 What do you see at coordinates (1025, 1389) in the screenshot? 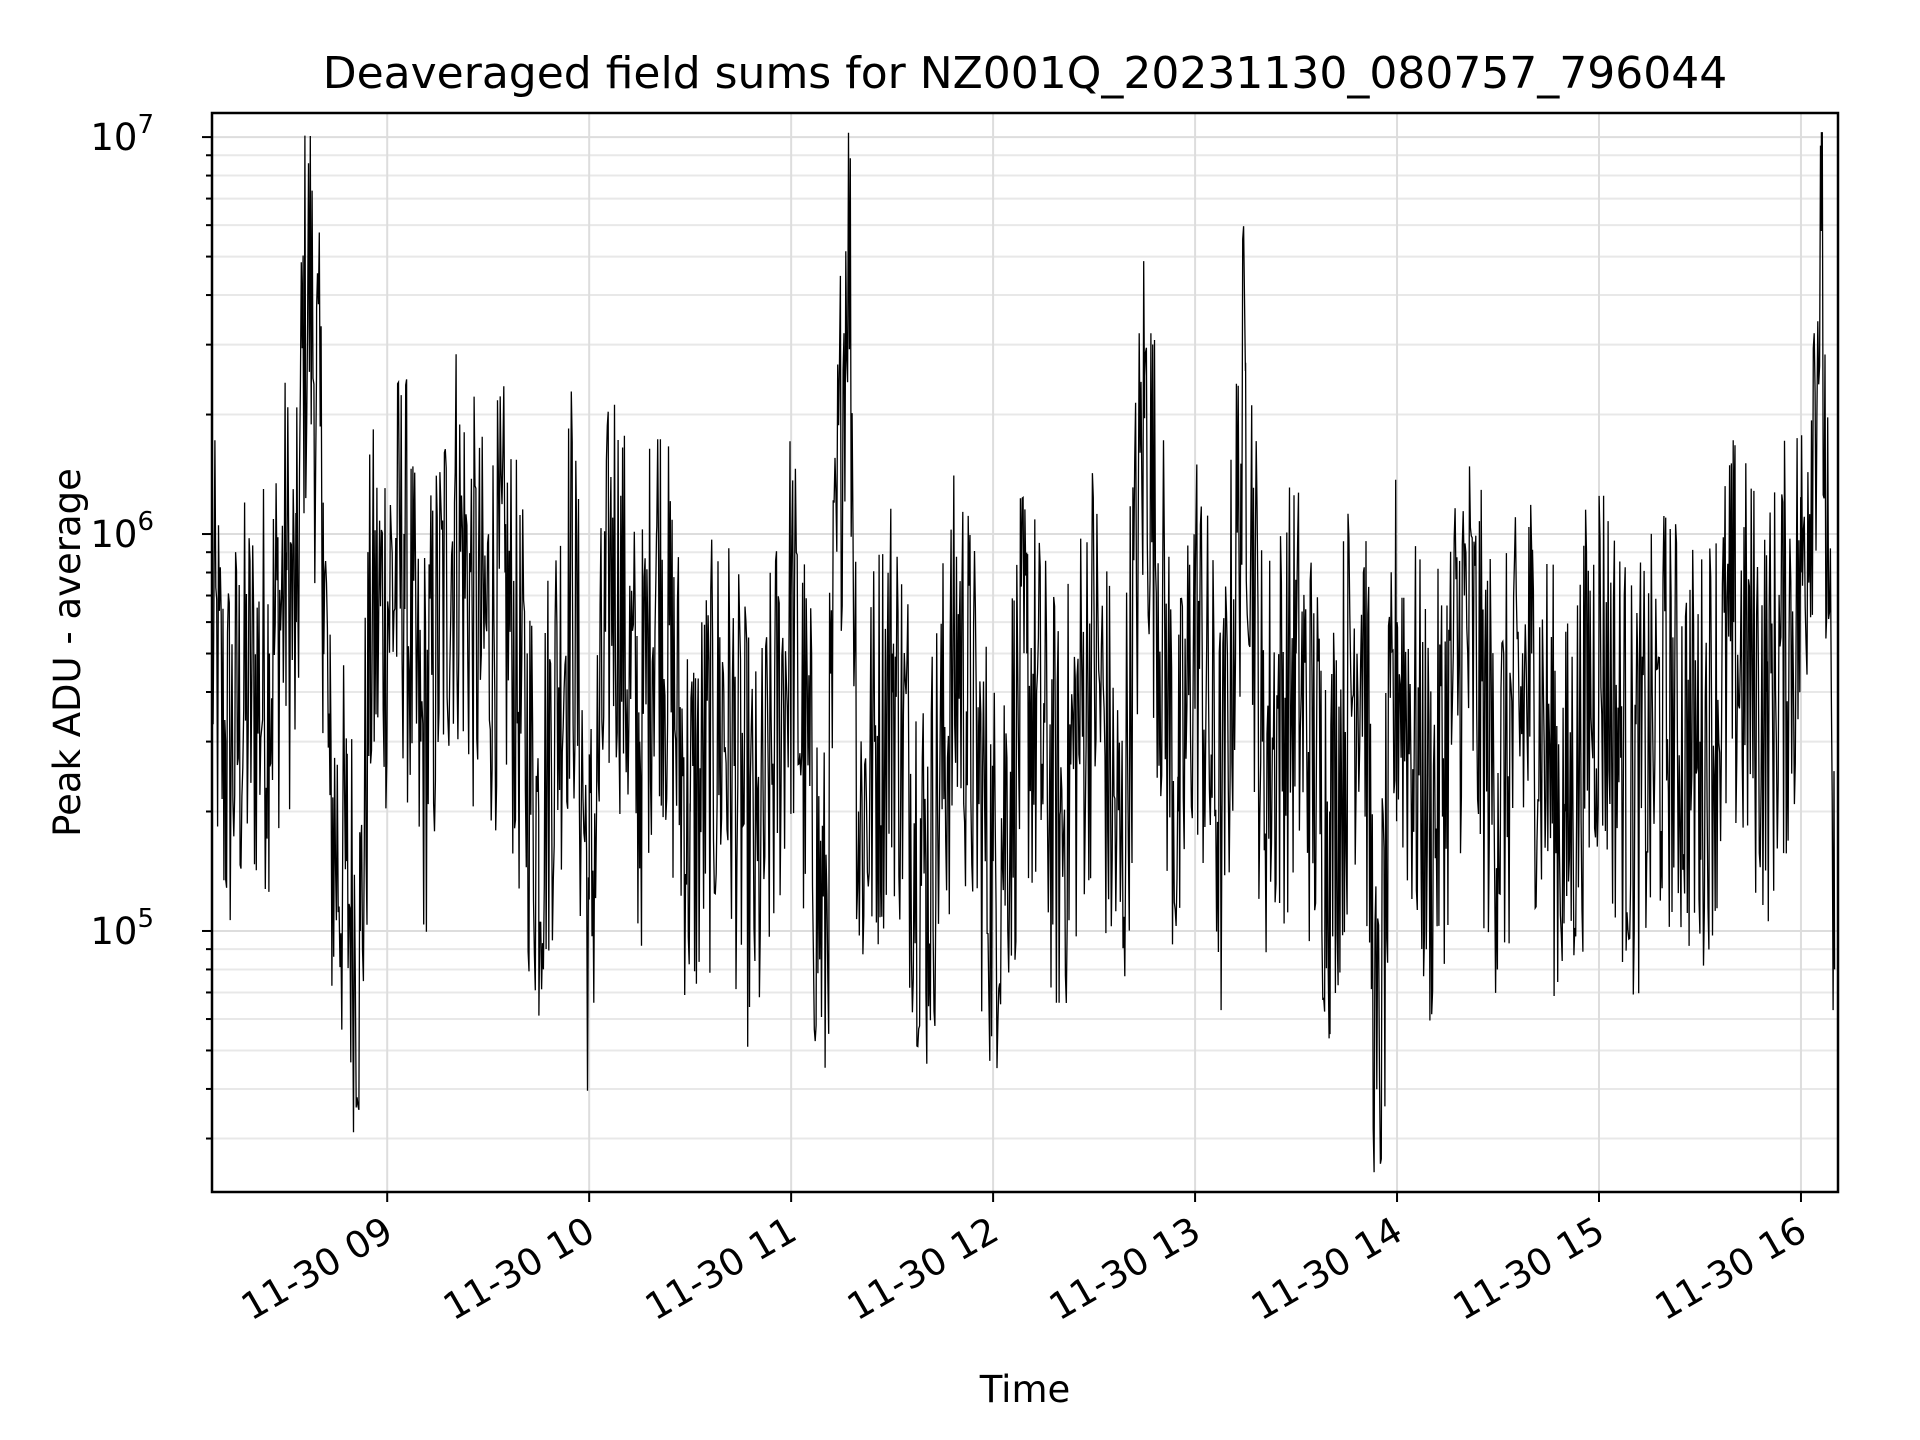
I see `x-axis-label: Time` at bounding box center [1025, 1389].